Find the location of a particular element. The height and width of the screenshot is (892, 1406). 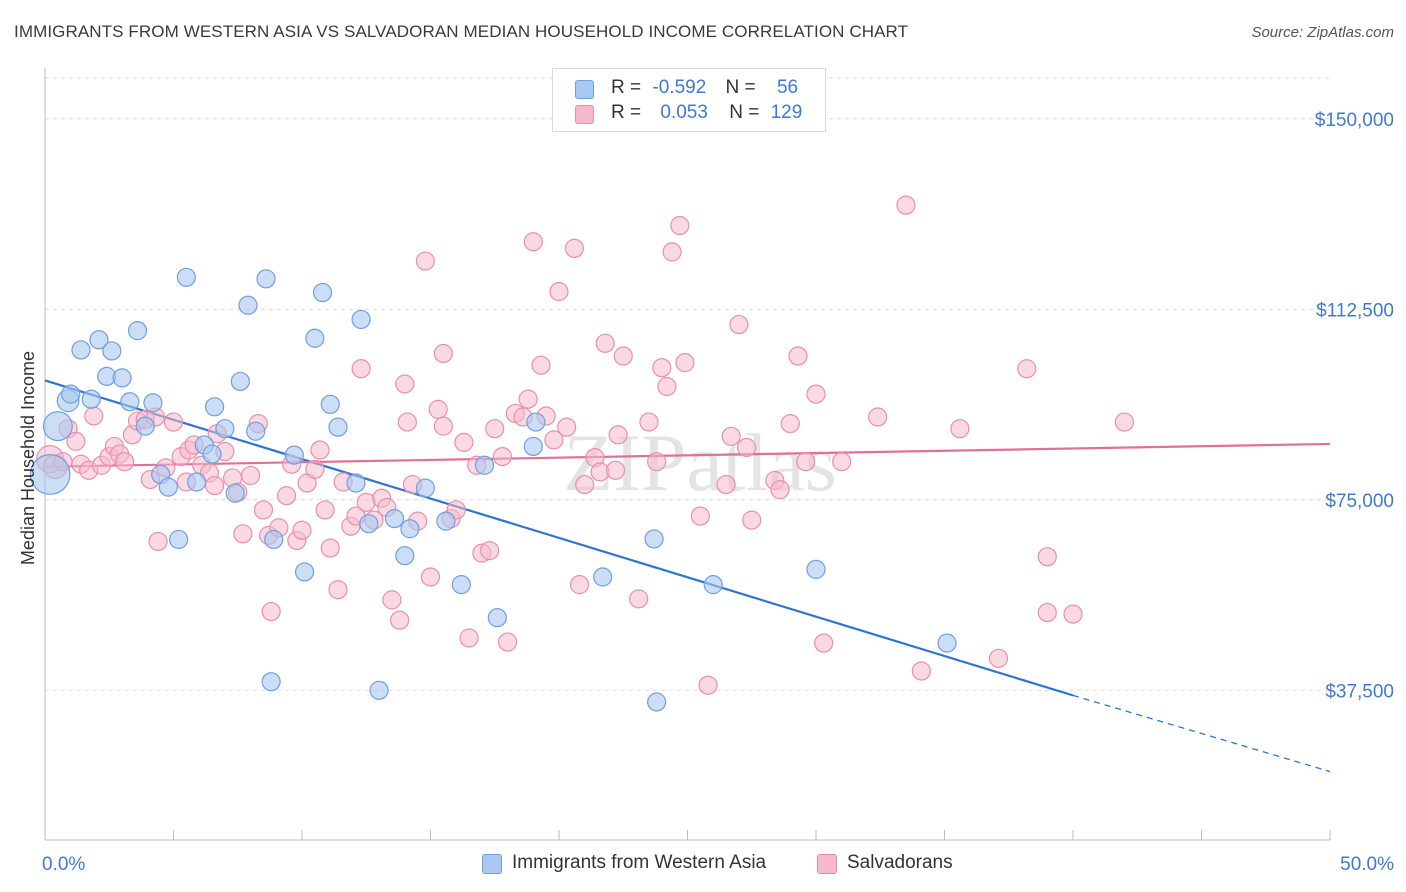

y-tick-label: $112,500 is located at coordinates (1355, 310).